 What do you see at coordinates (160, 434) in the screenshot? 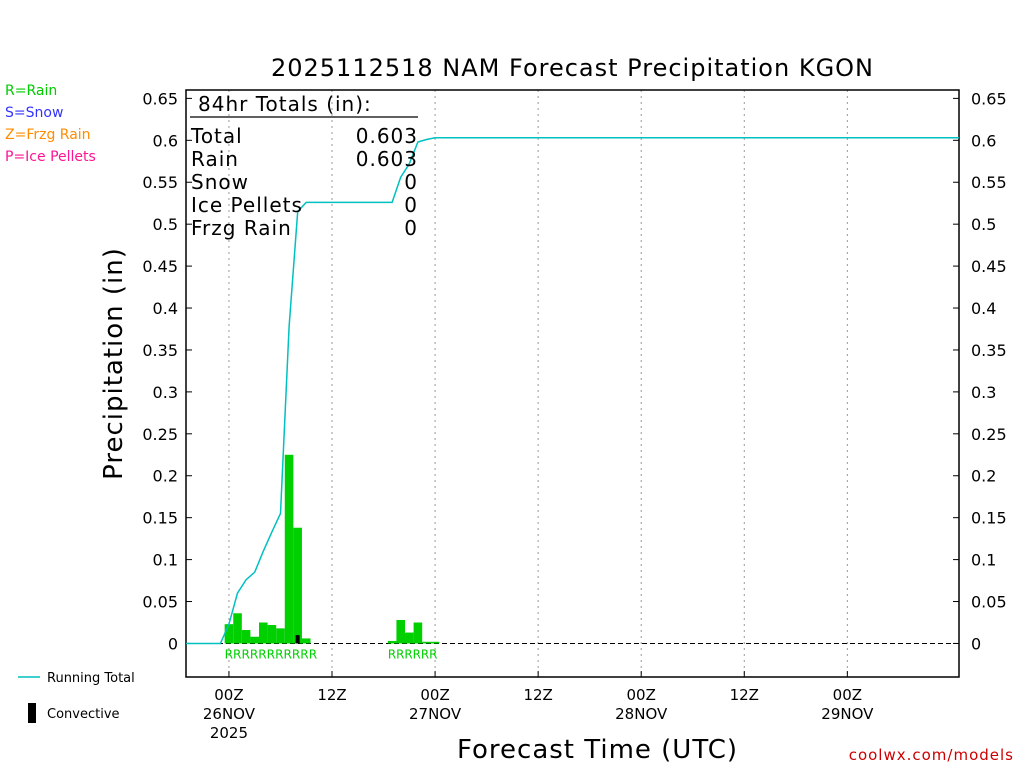
I see `y-tick-label-left: 0.25` at bounding box center [160, 434].